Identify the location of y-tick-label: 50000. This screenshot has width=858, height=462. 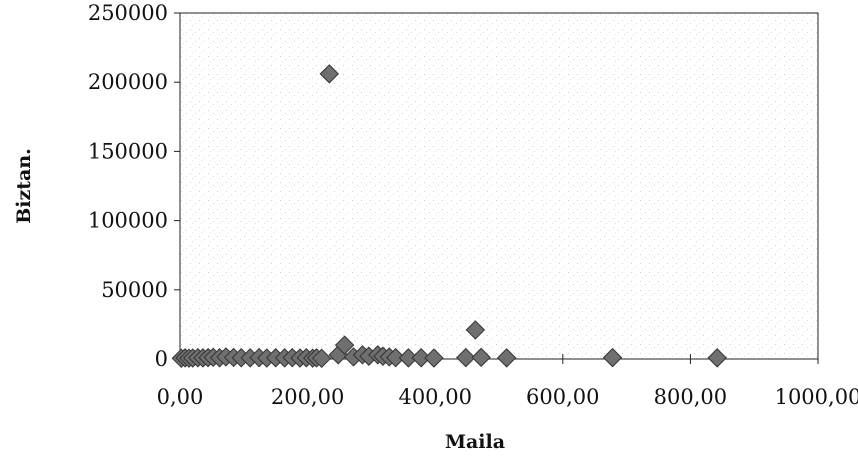
(134, 290).